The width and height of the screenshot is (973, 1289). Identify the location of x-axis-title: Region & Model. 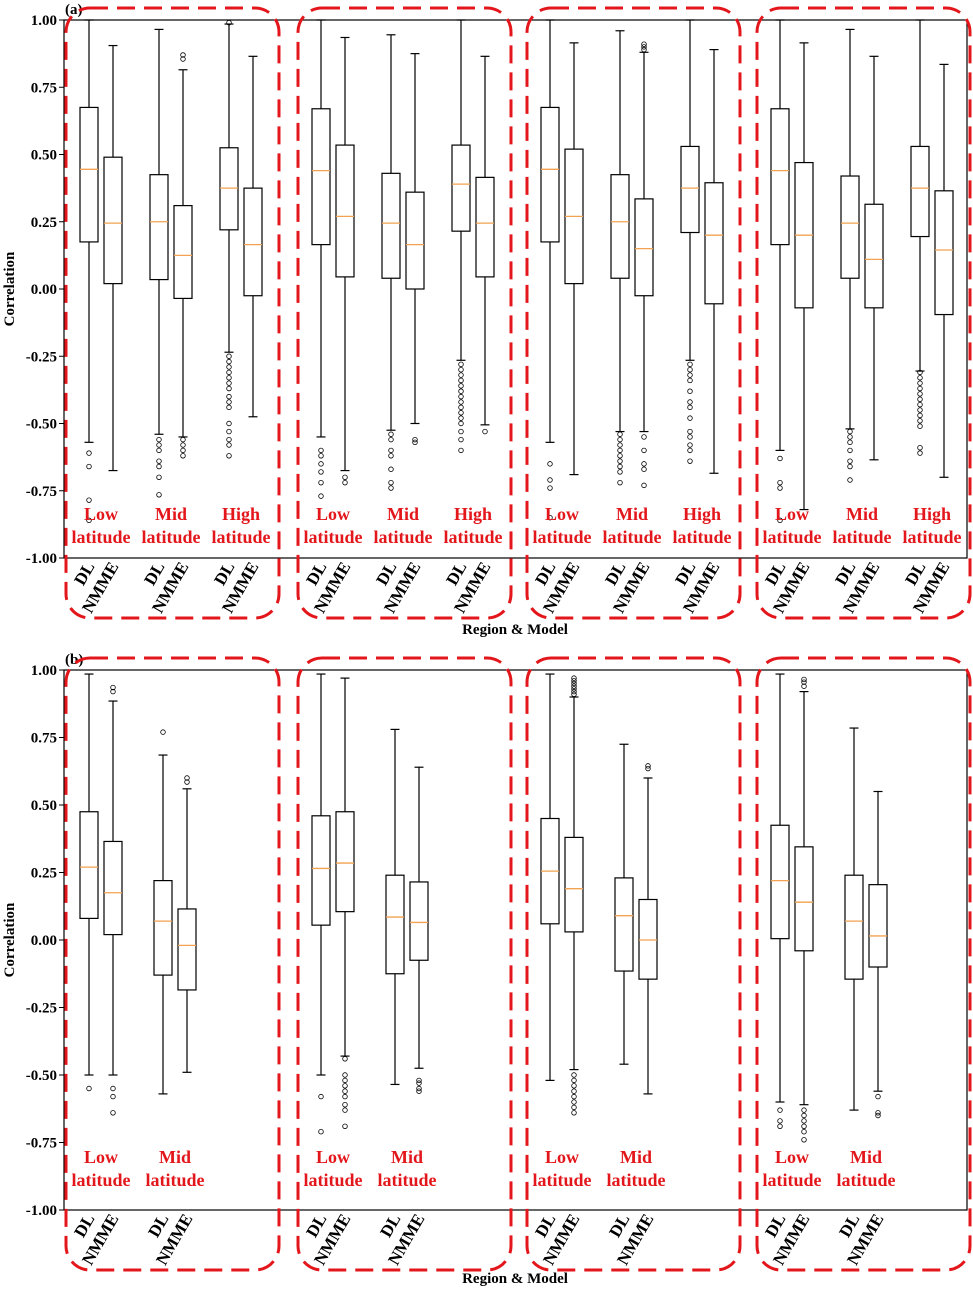
(515, 630).